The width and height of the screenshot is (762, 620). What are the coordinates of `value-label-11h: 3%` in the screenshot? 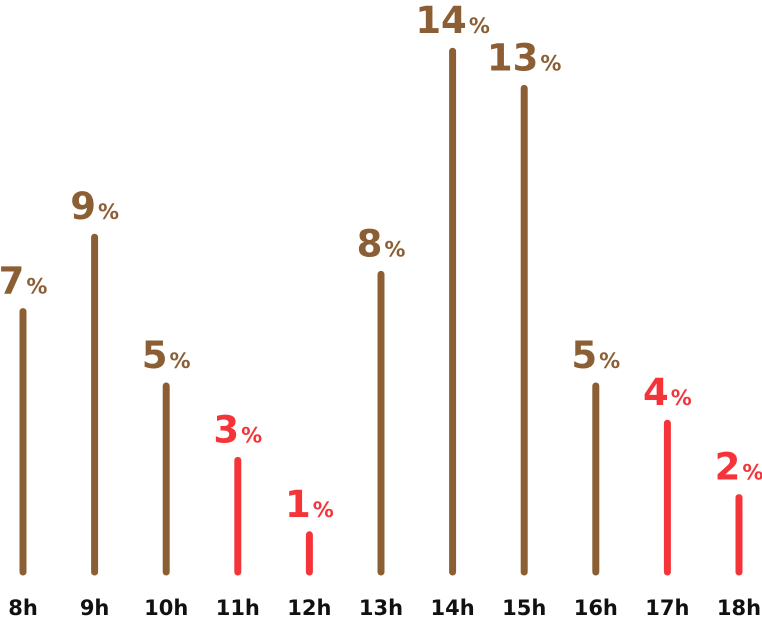 It's located at (237, 429).